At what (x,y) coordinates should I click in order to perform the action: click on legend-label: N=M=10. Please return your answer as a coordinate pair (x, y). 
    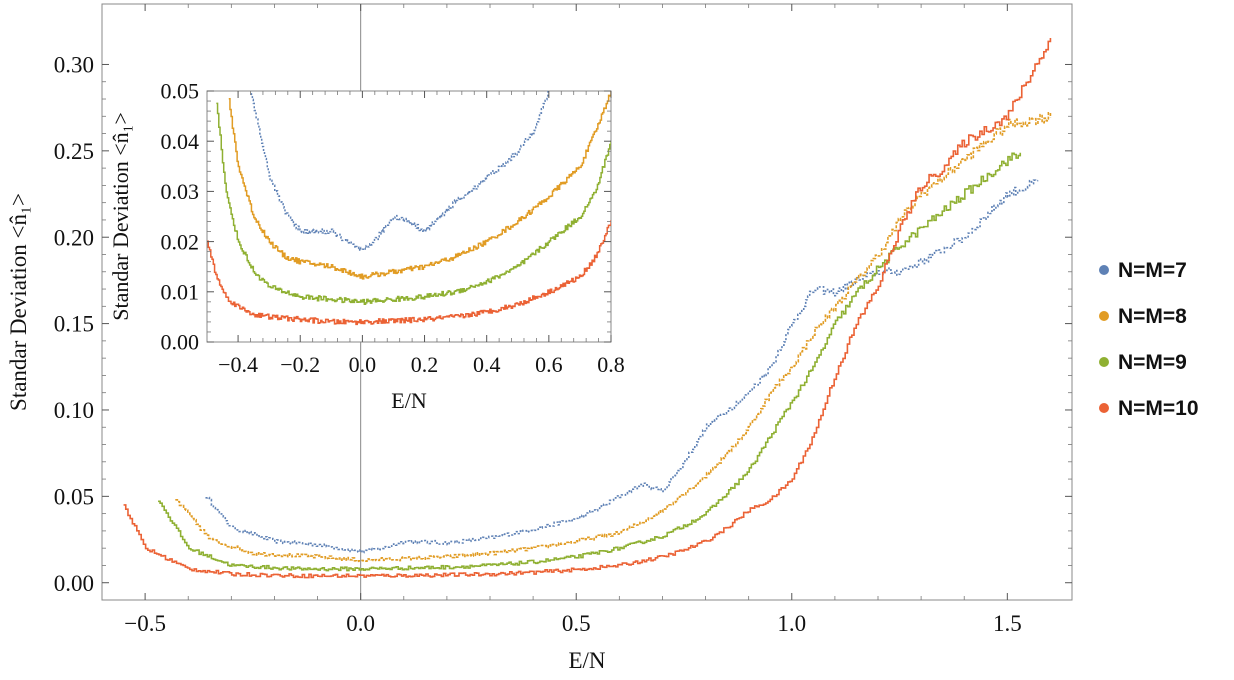
    Looking at the image, I should click on (1158, 408).